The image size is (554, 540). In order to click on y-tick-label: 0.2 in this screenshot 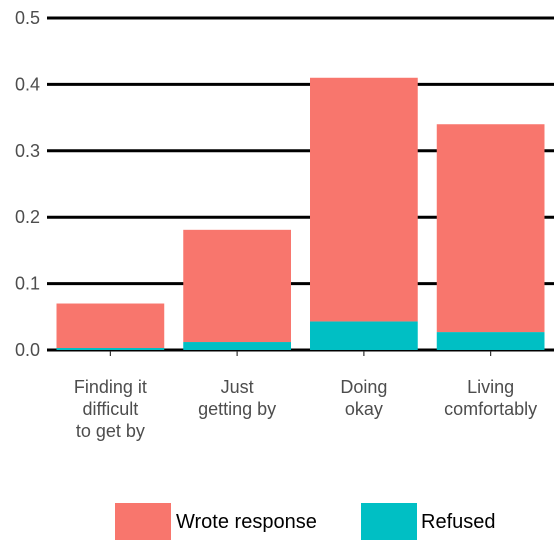, I will do `click(27, 217)`.